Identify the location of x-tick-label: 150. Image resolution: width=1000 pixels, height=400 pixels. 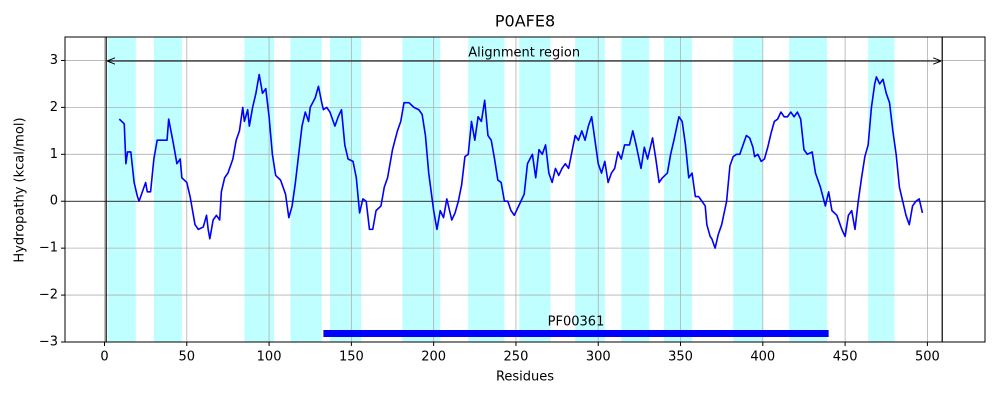
(351, 357).